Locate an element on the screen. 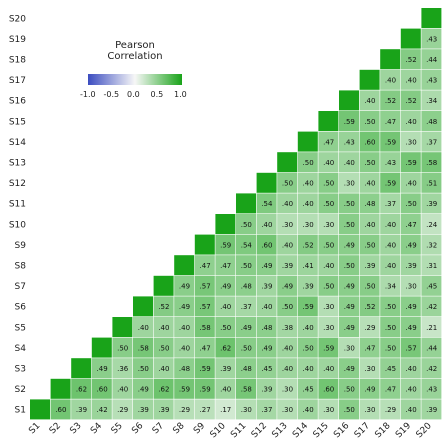 Image resolution: width=448 pixels, height=444 pixels. cell-value-label: .54 is located at coordinates (247, 245).